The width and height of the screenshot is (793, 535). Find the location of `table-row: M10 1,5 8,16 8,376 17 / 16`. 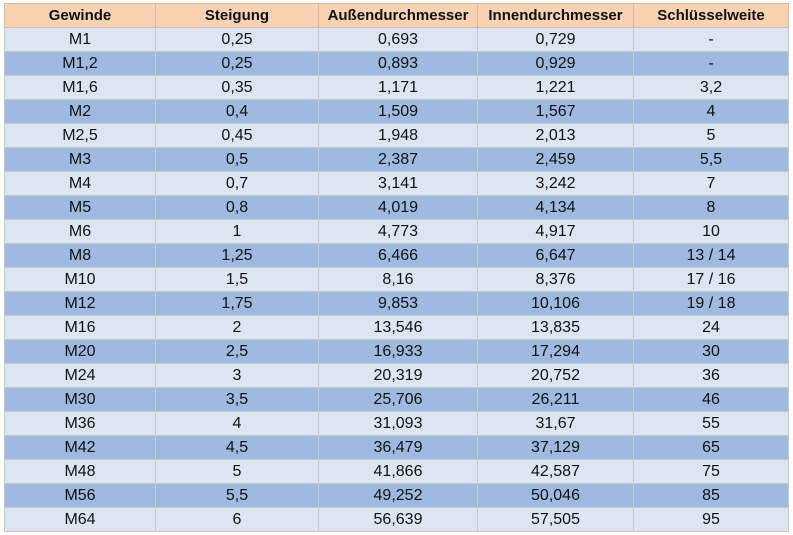

table-row: M10 1,5 8,16 8,376 17 / 16 is located at coordinates (396, 279).